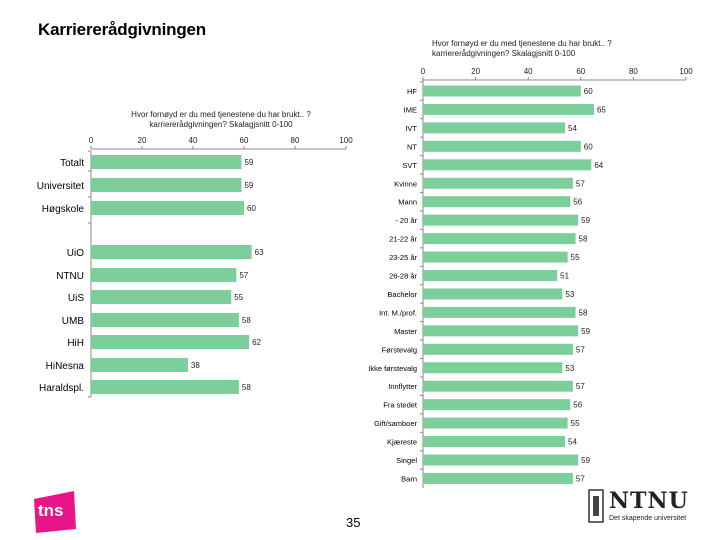  What do you see at coordinates (60, 186) in the screenshot?
I see `left-category-label: Universitet` at bounding box center [60, 186].